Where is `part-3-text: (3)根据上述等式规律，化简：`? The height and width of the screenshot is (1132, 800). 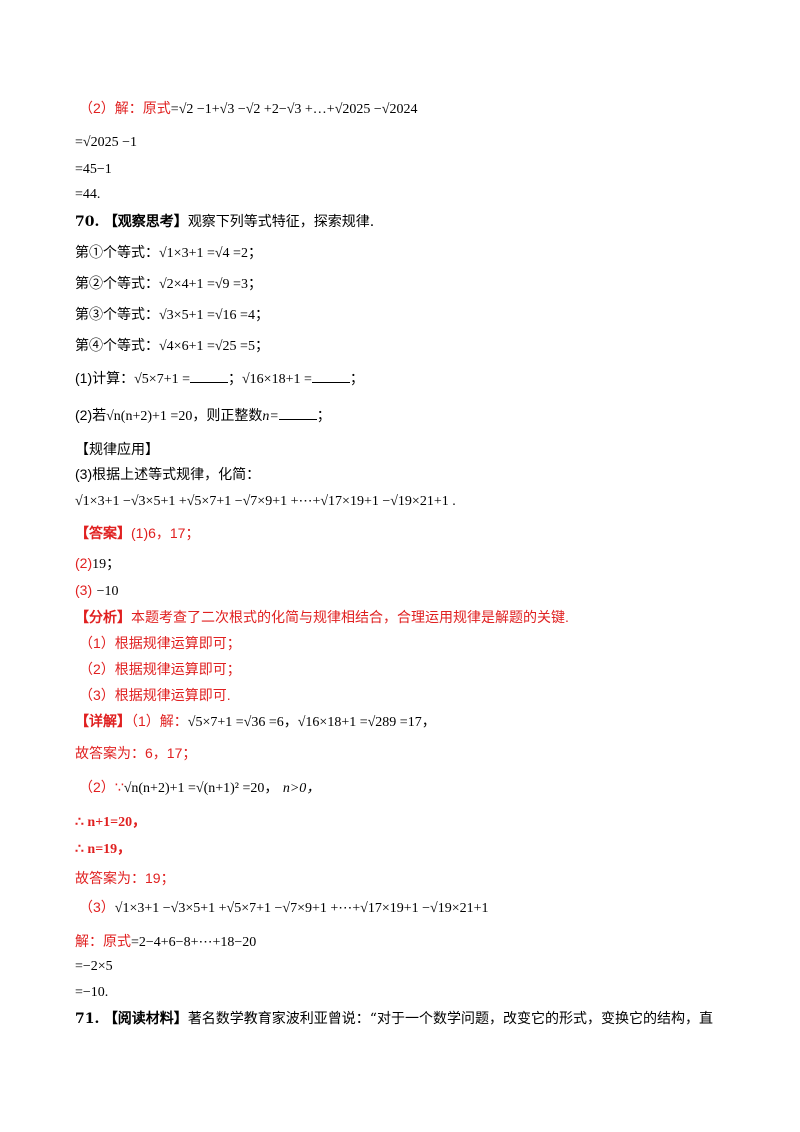
part-3-text: (3)根据上述等式规律，化简： is located at coordinates (168, 474).